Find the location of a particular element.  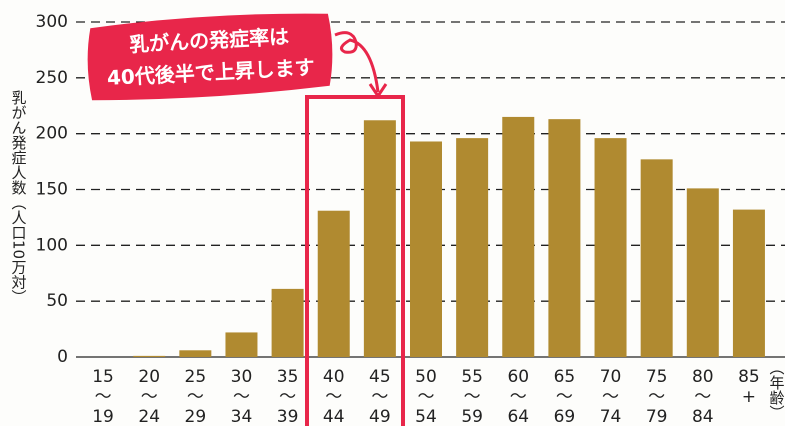

x-tick-label: 55 is located at coordinates (472, 377).